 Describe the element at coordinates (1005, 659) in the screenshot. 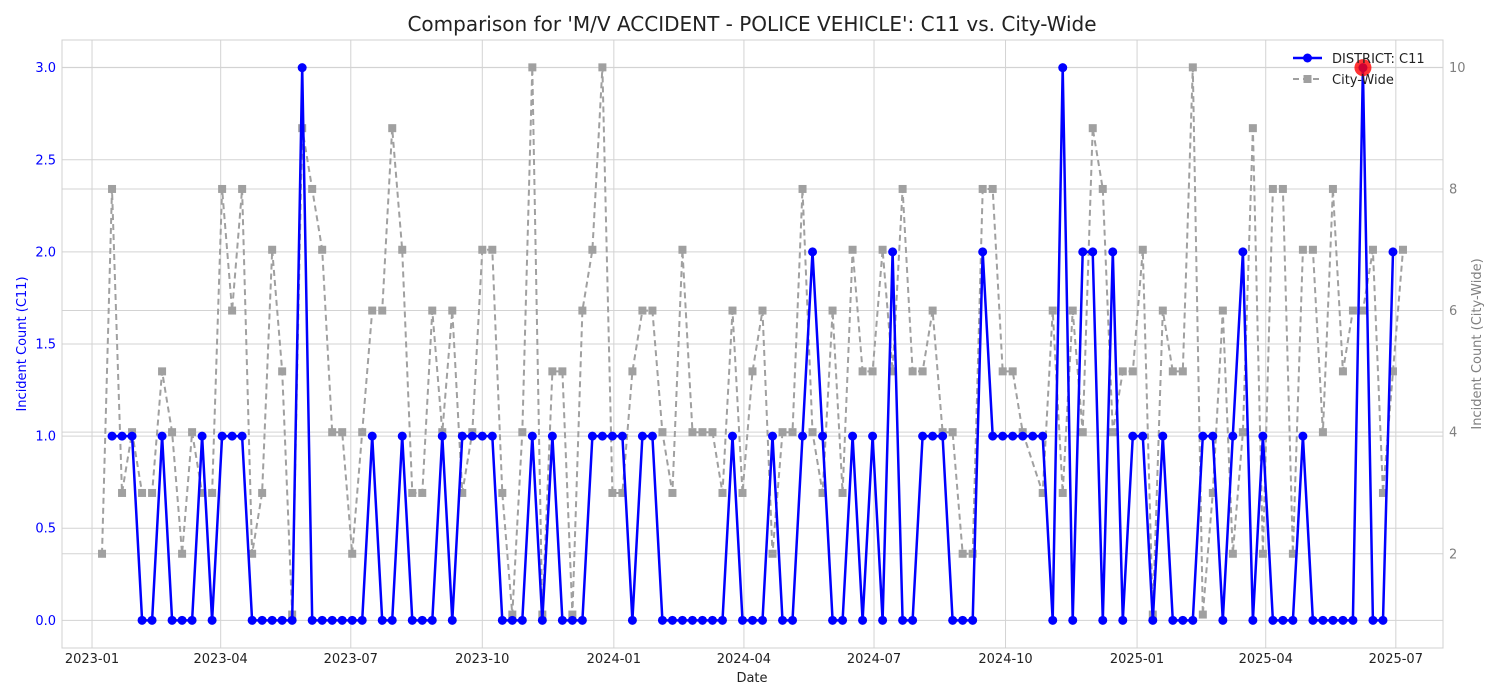

I see `x-tick-label: 2024-10` at that location.